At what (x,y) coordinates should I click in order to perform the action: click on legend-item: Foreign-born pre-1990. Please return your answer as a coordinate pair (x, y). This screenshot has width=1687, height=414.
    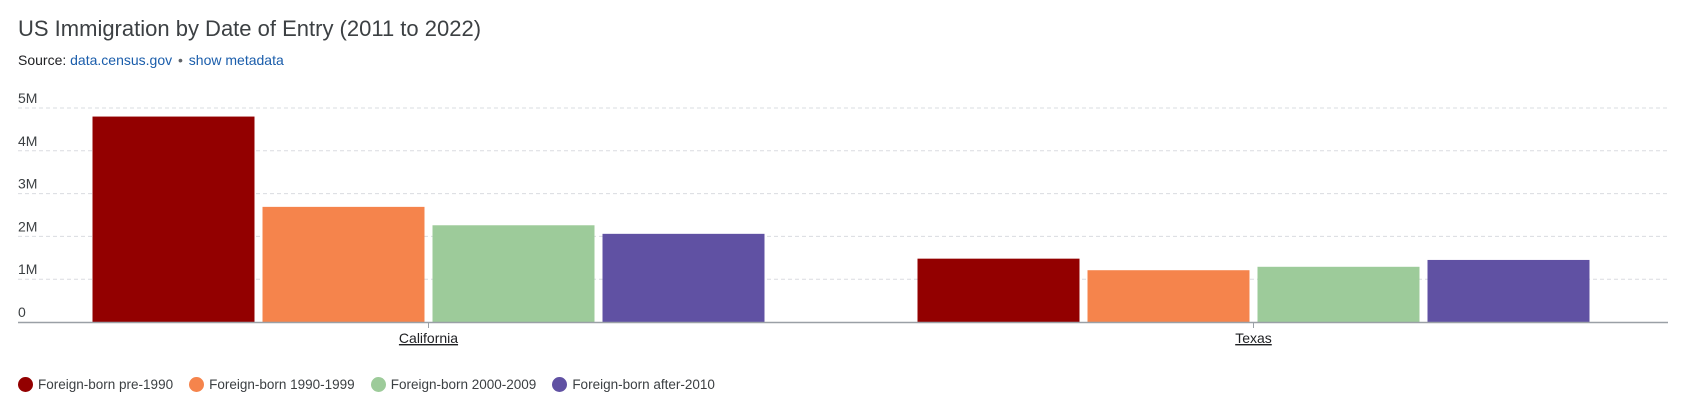
    Looking at the image, I should click on (95, 384).